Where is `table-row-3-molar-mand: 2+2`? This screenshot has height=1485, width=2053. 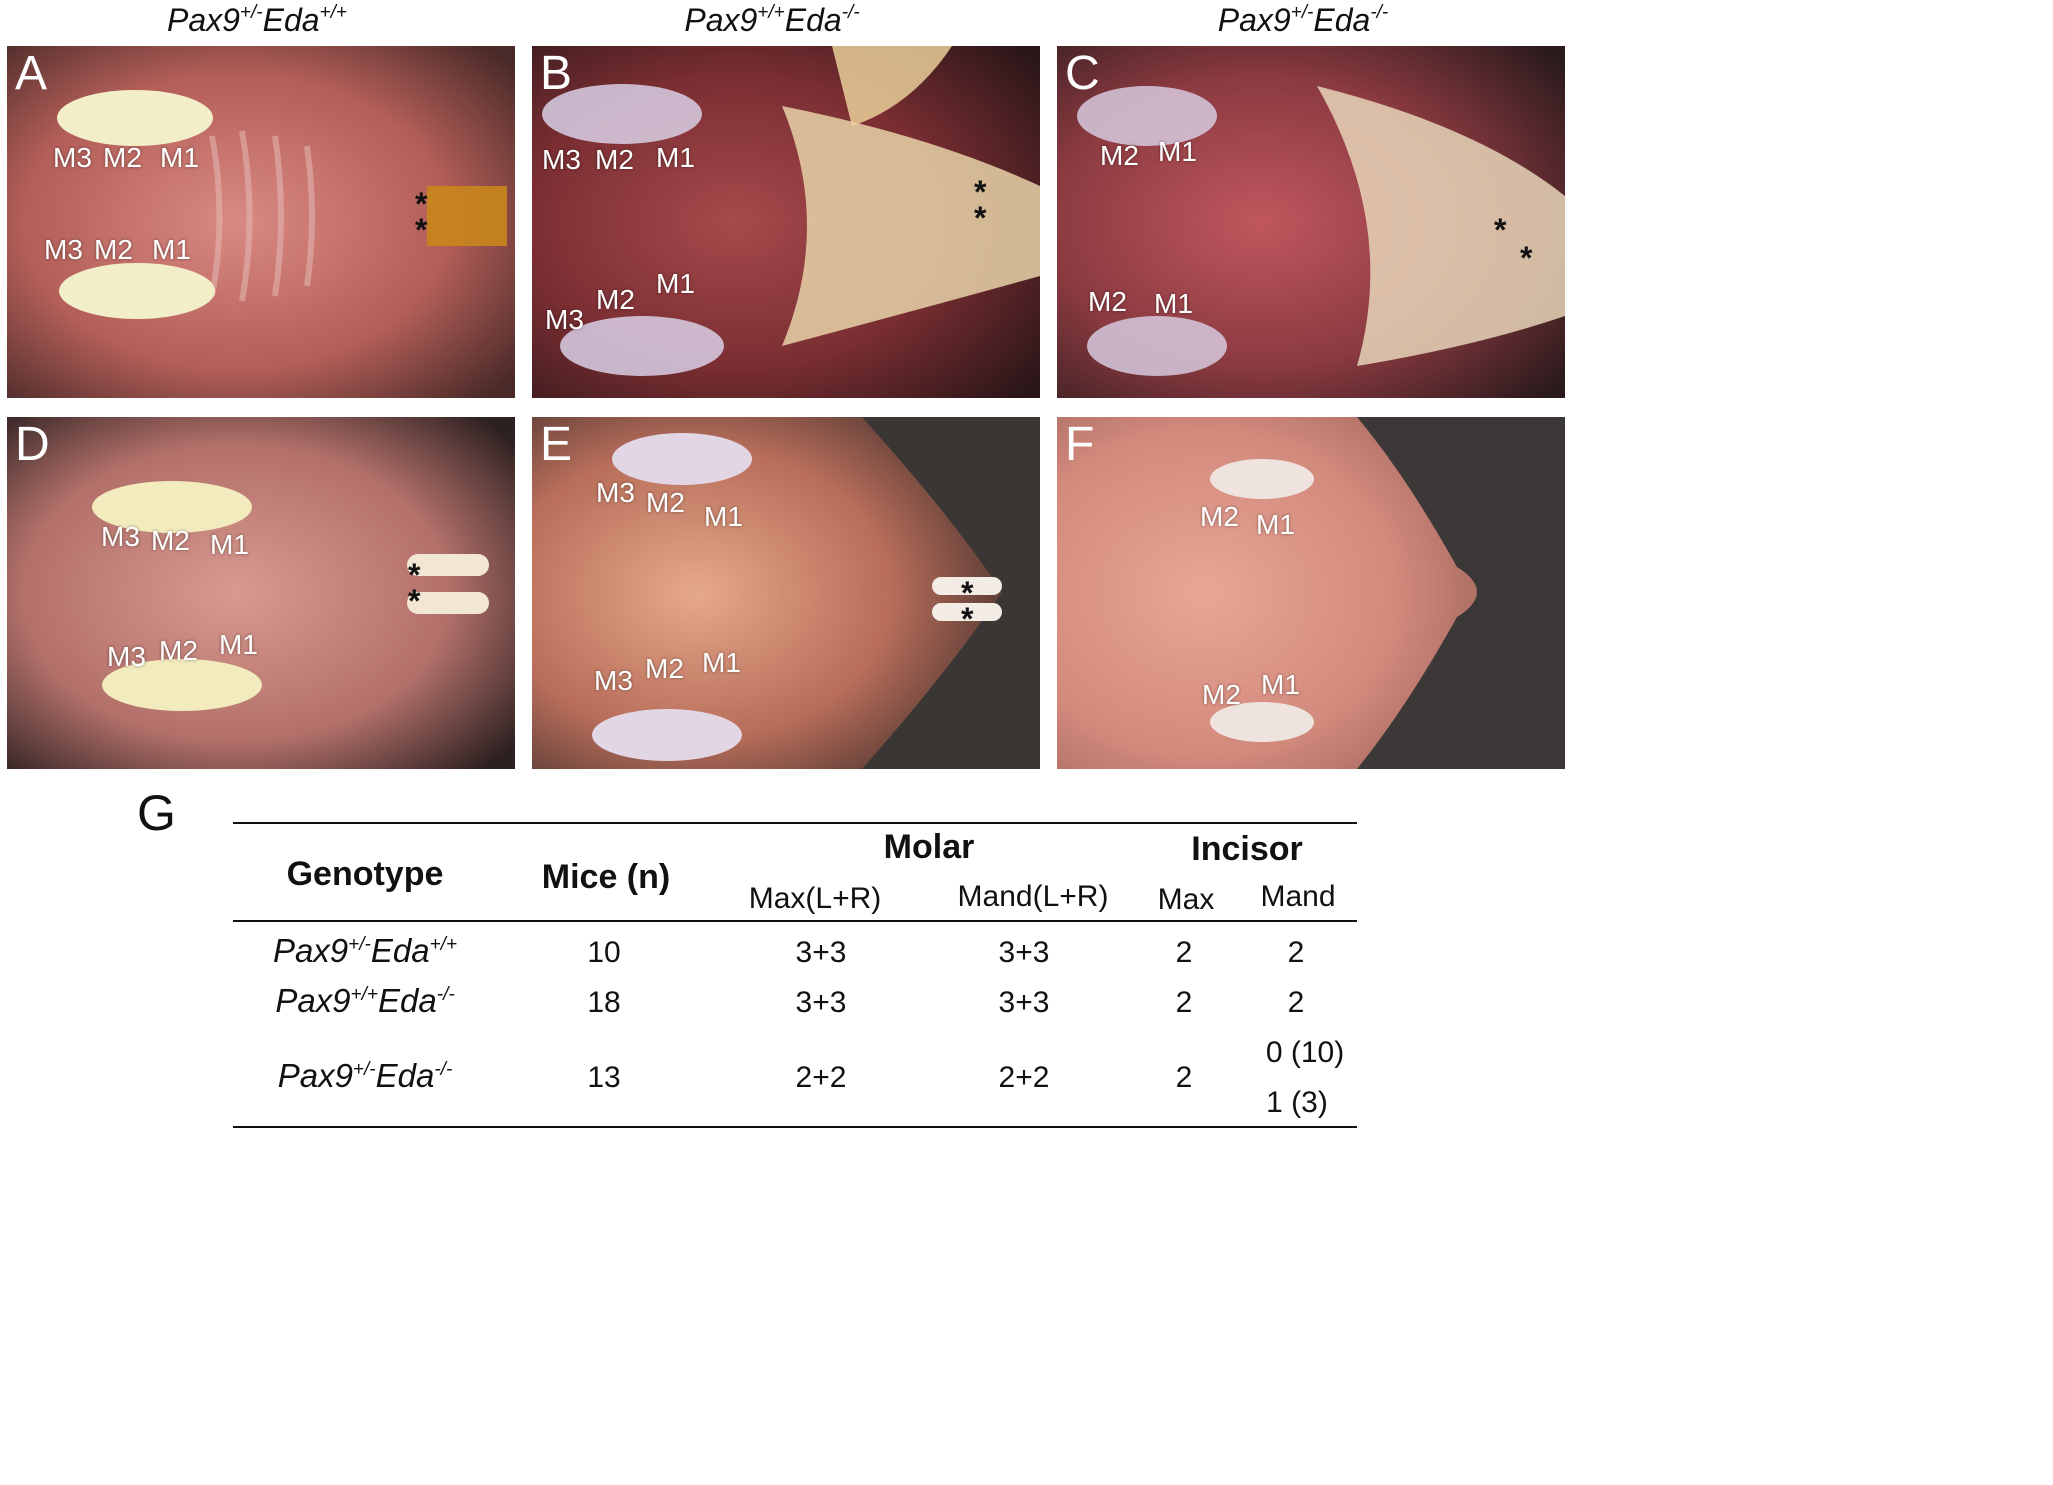
table-row-3-molar-mand: 2+2 is located at coordinates (1024, 1077).